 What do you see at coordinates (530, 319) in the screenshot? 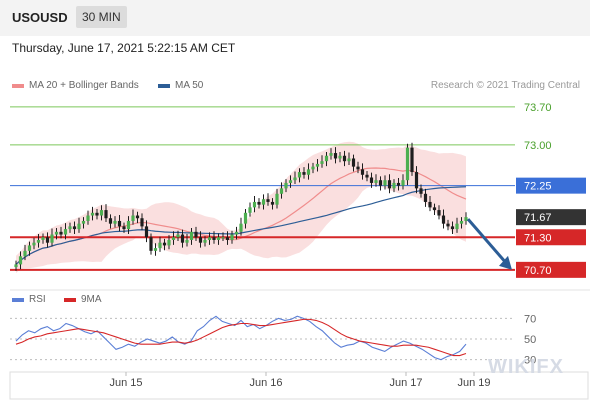
I see `rsi-tick-2: 70` at bounding box center [530, 319].